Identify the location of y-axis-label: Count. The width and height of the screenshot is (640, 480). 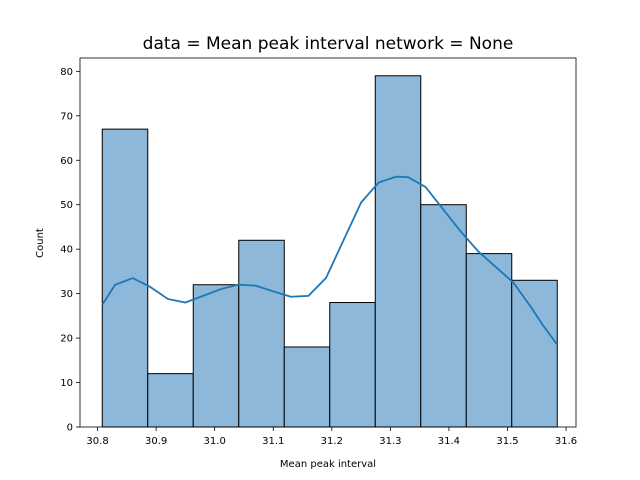
(40, 243).